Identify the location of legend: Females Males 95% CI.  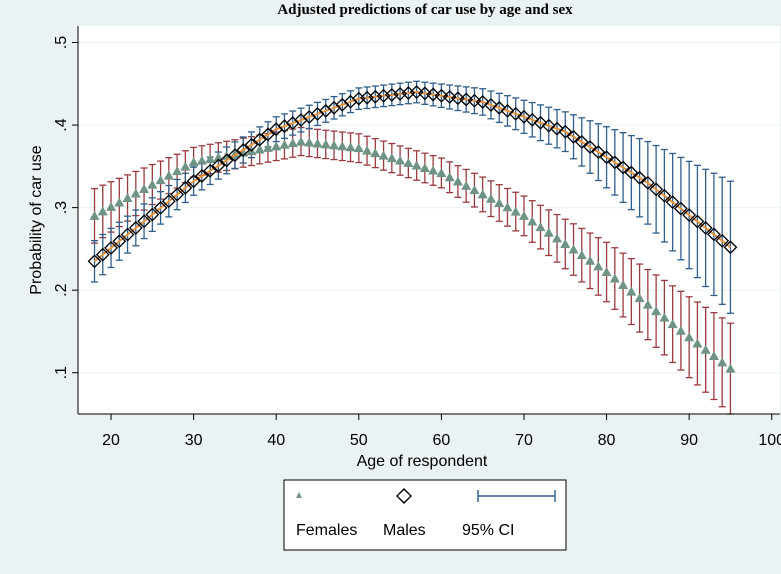
(425, 515).